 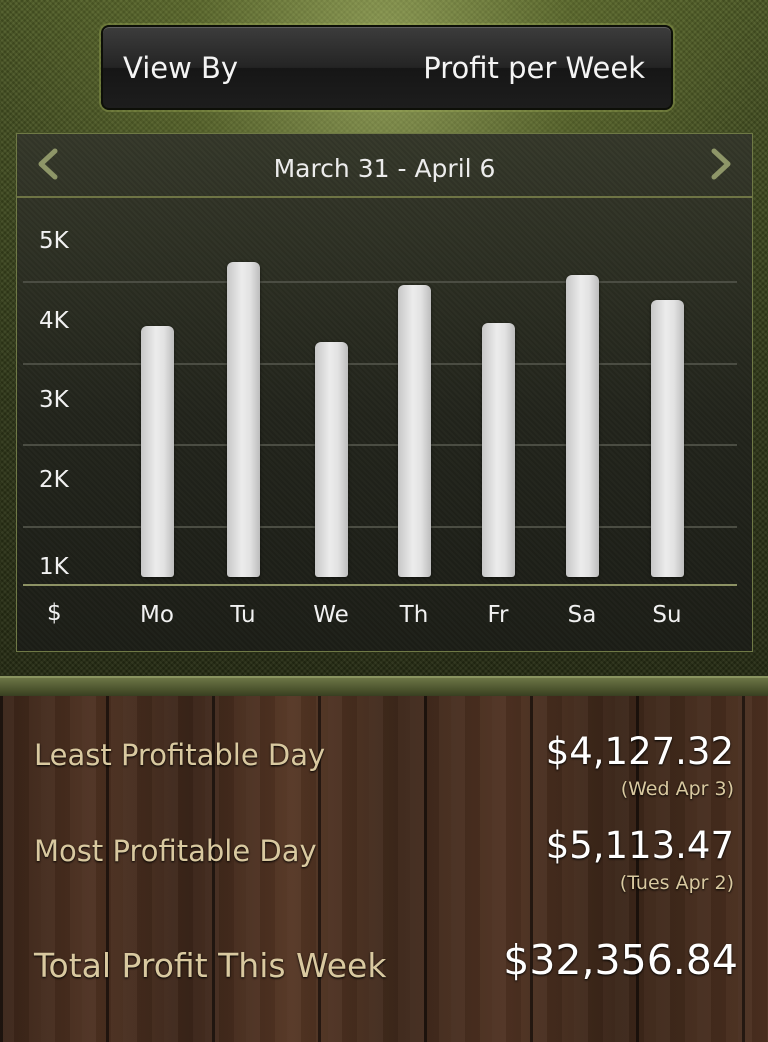 What do you see at coordinates (677, 789) in the screenshot?
I see `least-profitable-date: (Wed Apr 3)` at bounding box center [677, 789].